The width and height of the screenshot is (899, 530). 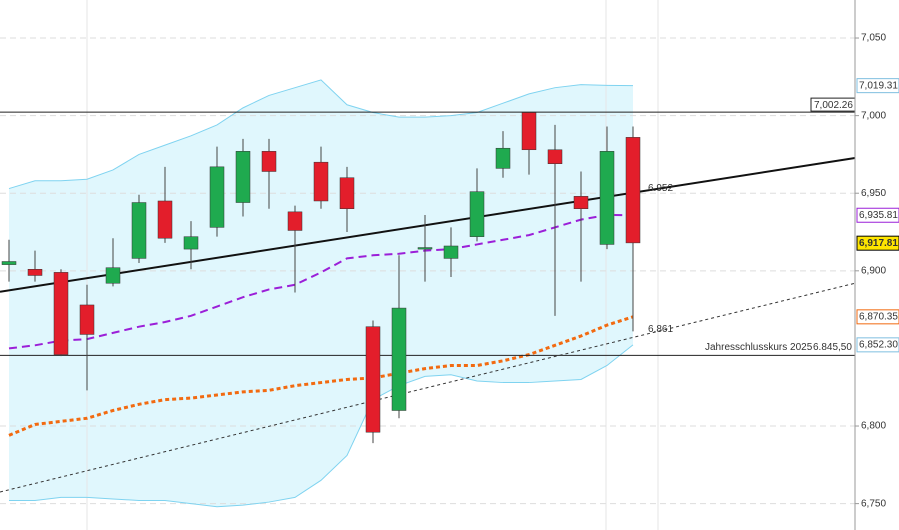 I want to click on price-tag: 6,852.30, so click(x=878, y=344).